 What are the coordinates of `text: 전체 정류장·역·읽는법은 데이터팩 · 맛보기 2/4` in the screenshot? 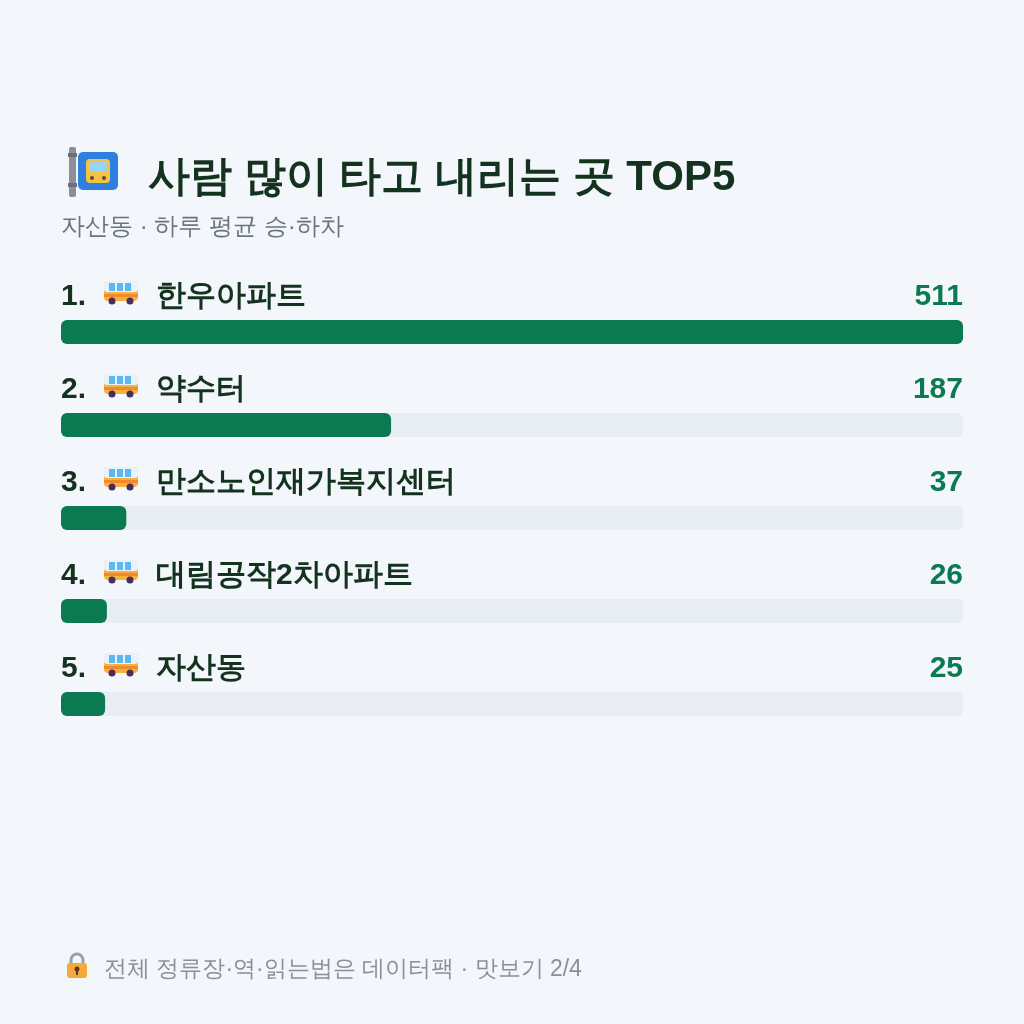 It's located at (343, 968).